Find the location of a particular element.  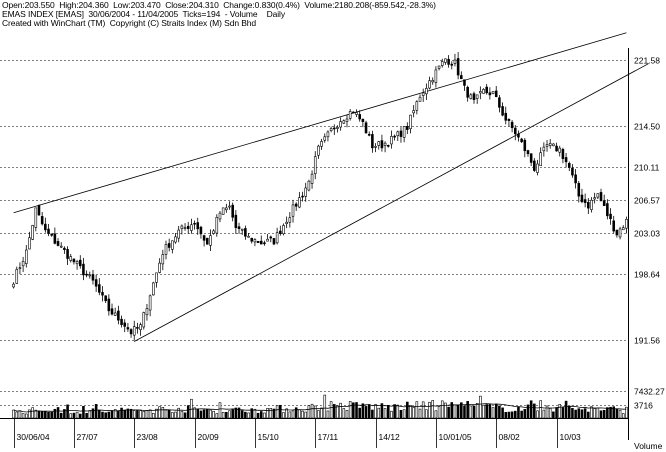

volume-bars is located at coordinates (320, 406).